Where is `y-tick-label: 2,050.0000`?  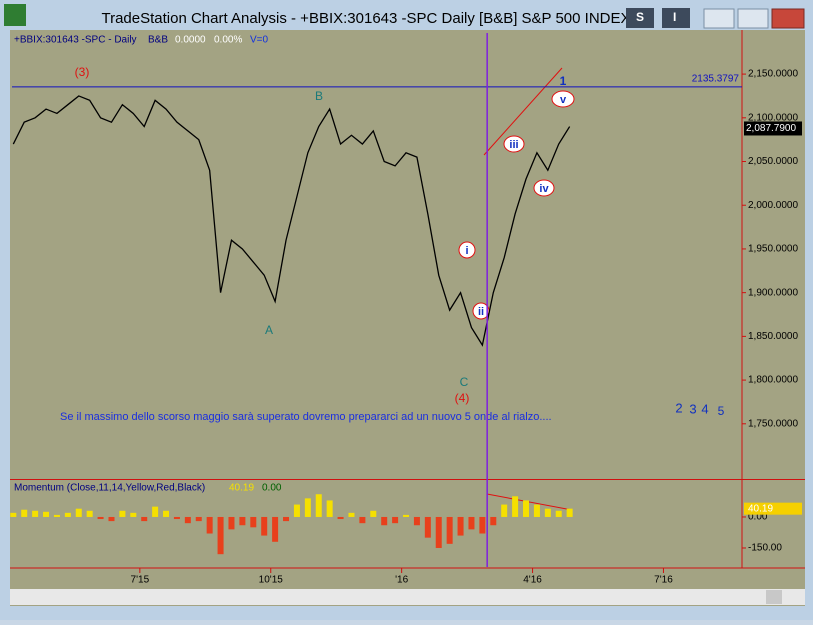 y-tick-label: 2,050.0000 is located at coordinates (773, 161).